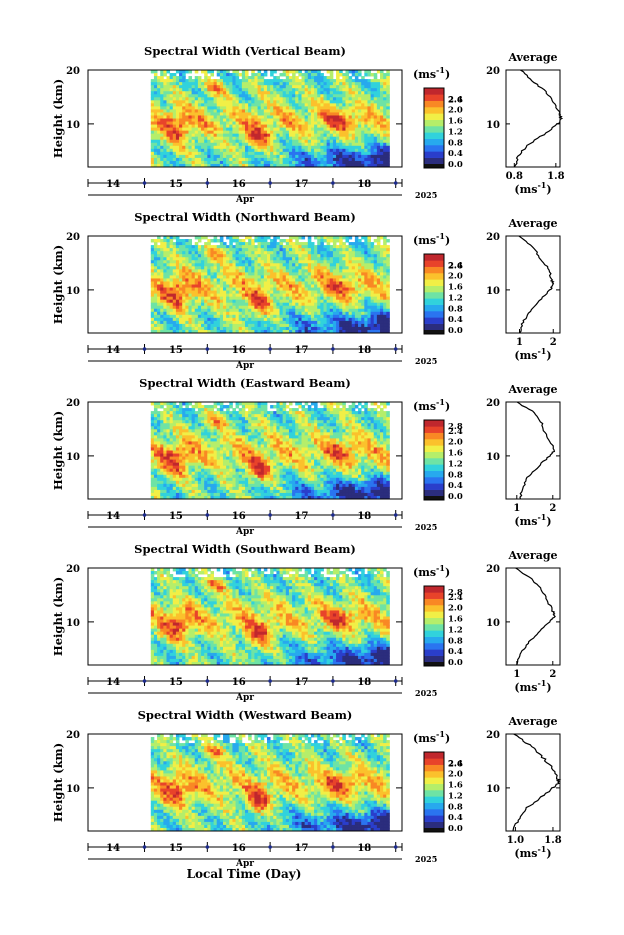 The image size is (624, 935). What do you see at coordinates (434, 257) in the screenshot?
I see `colorbar-swatch` at bounding box center [434, 257].